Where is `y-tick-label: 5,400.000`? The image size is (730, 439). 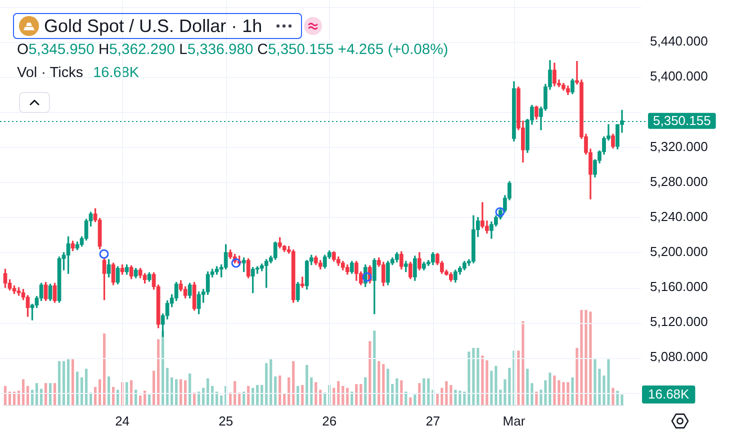 y-tick-label: 5,400.000 is located at coordinates (679, 76).